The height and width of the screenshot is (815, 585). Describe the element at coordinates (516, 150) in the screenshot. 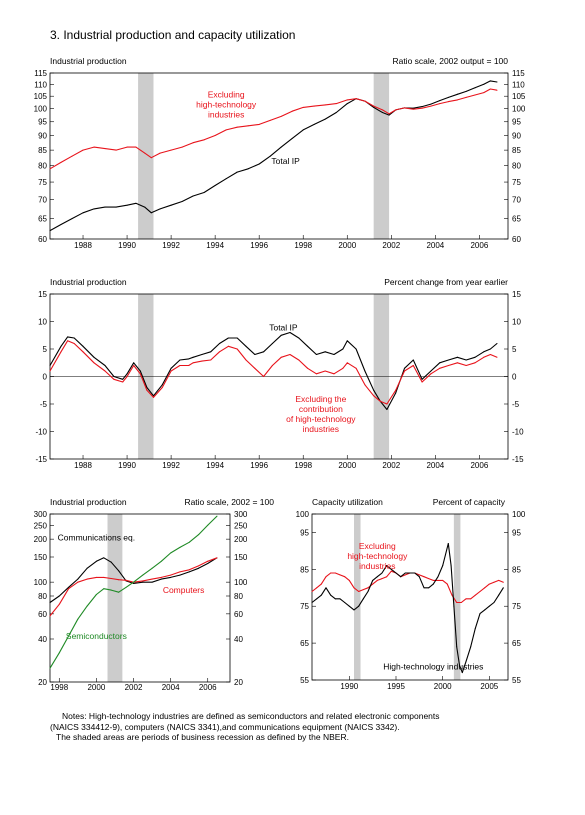

I see `y-tick-label-right: 85` at that location.